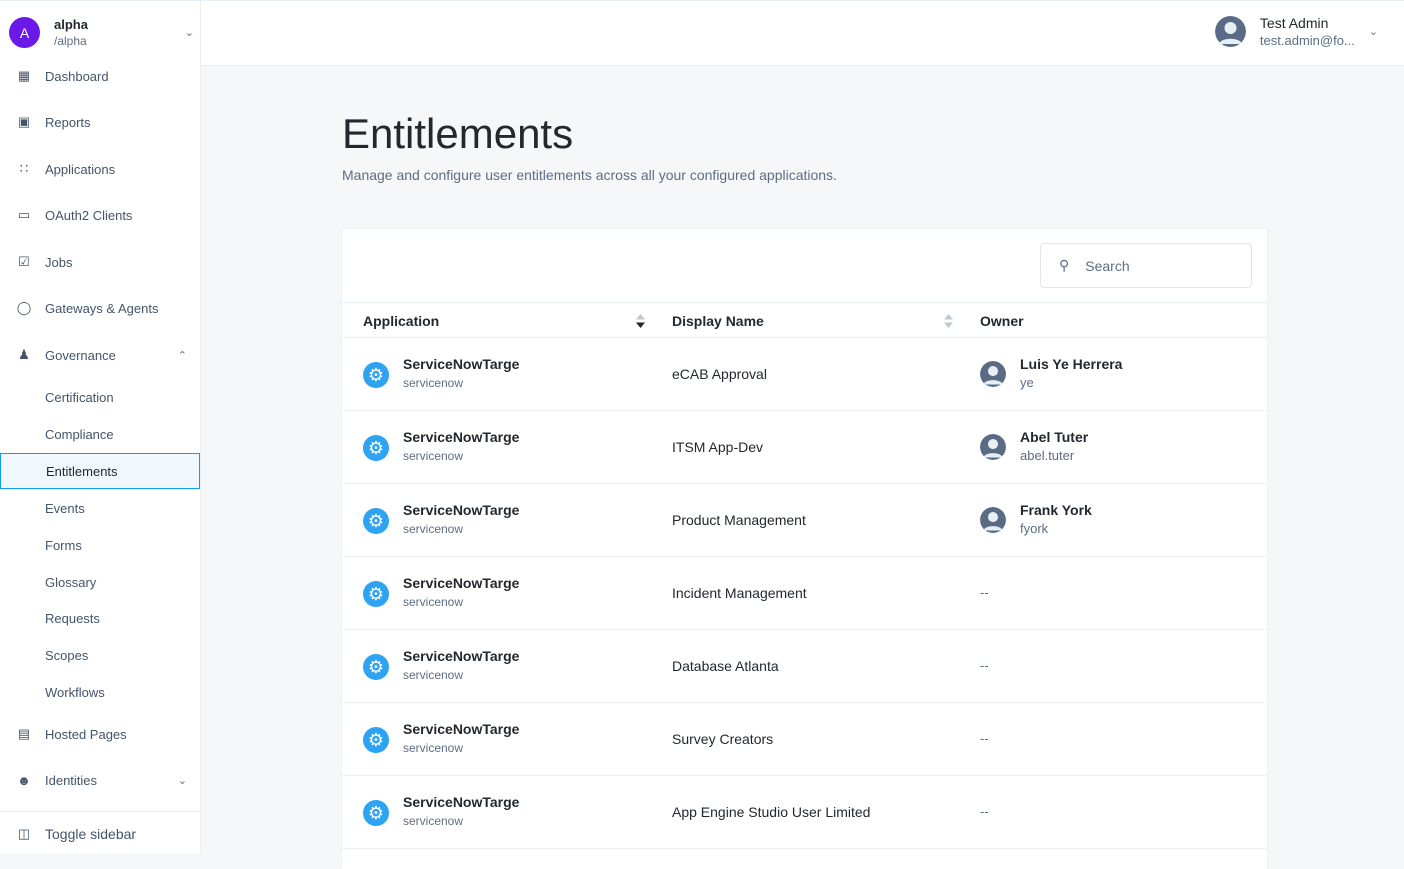 The height and width of the screenshot is (869, 1404). What do you see at coordinates (718, 447) in the screenshot?
I see `display-name: ITSM App-Dev` at bounding box center [718, 447].